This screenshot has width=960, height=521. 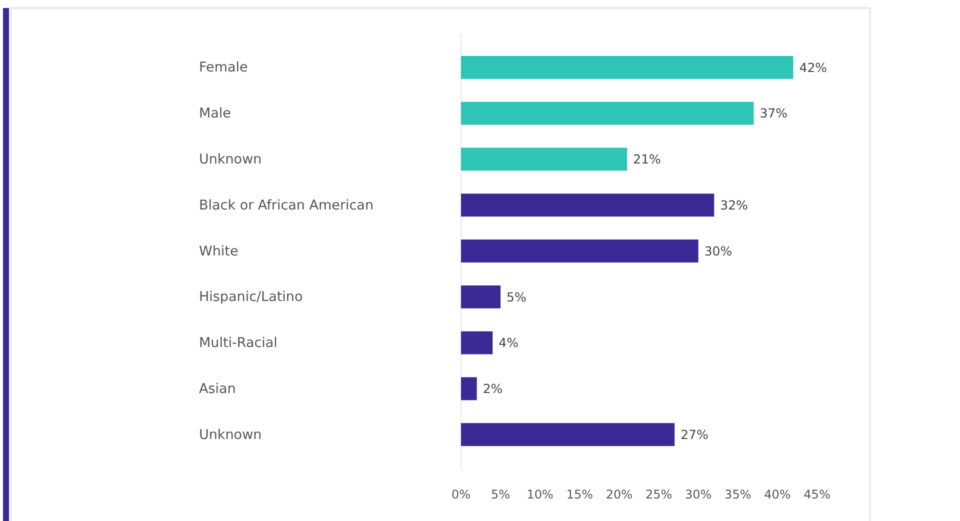 What do you see at coordinates (777, 495) in the screenshot?
I see `x-tick-label: 40%` at bounding box center [777, 495].